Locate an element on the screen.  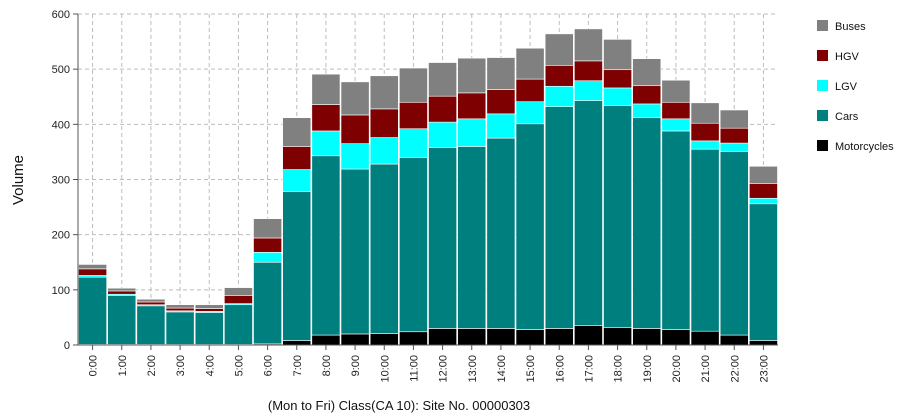
y-axis-title: Volume is located at coordinates (18, 180).